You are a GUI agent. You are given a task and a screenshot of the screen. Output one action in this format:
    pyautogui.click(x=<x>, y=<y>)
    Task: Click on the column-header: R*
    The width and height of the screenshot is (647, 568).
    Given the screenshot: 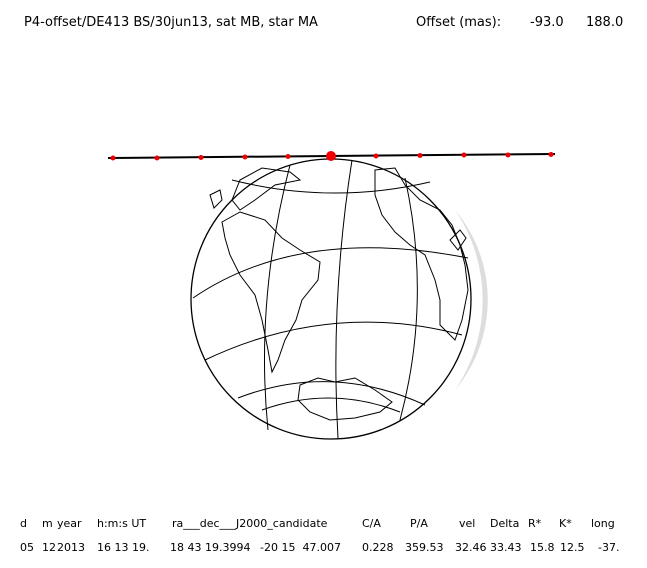 What is the action you would take?
    pyautogui.click(x=535, y=523)
    